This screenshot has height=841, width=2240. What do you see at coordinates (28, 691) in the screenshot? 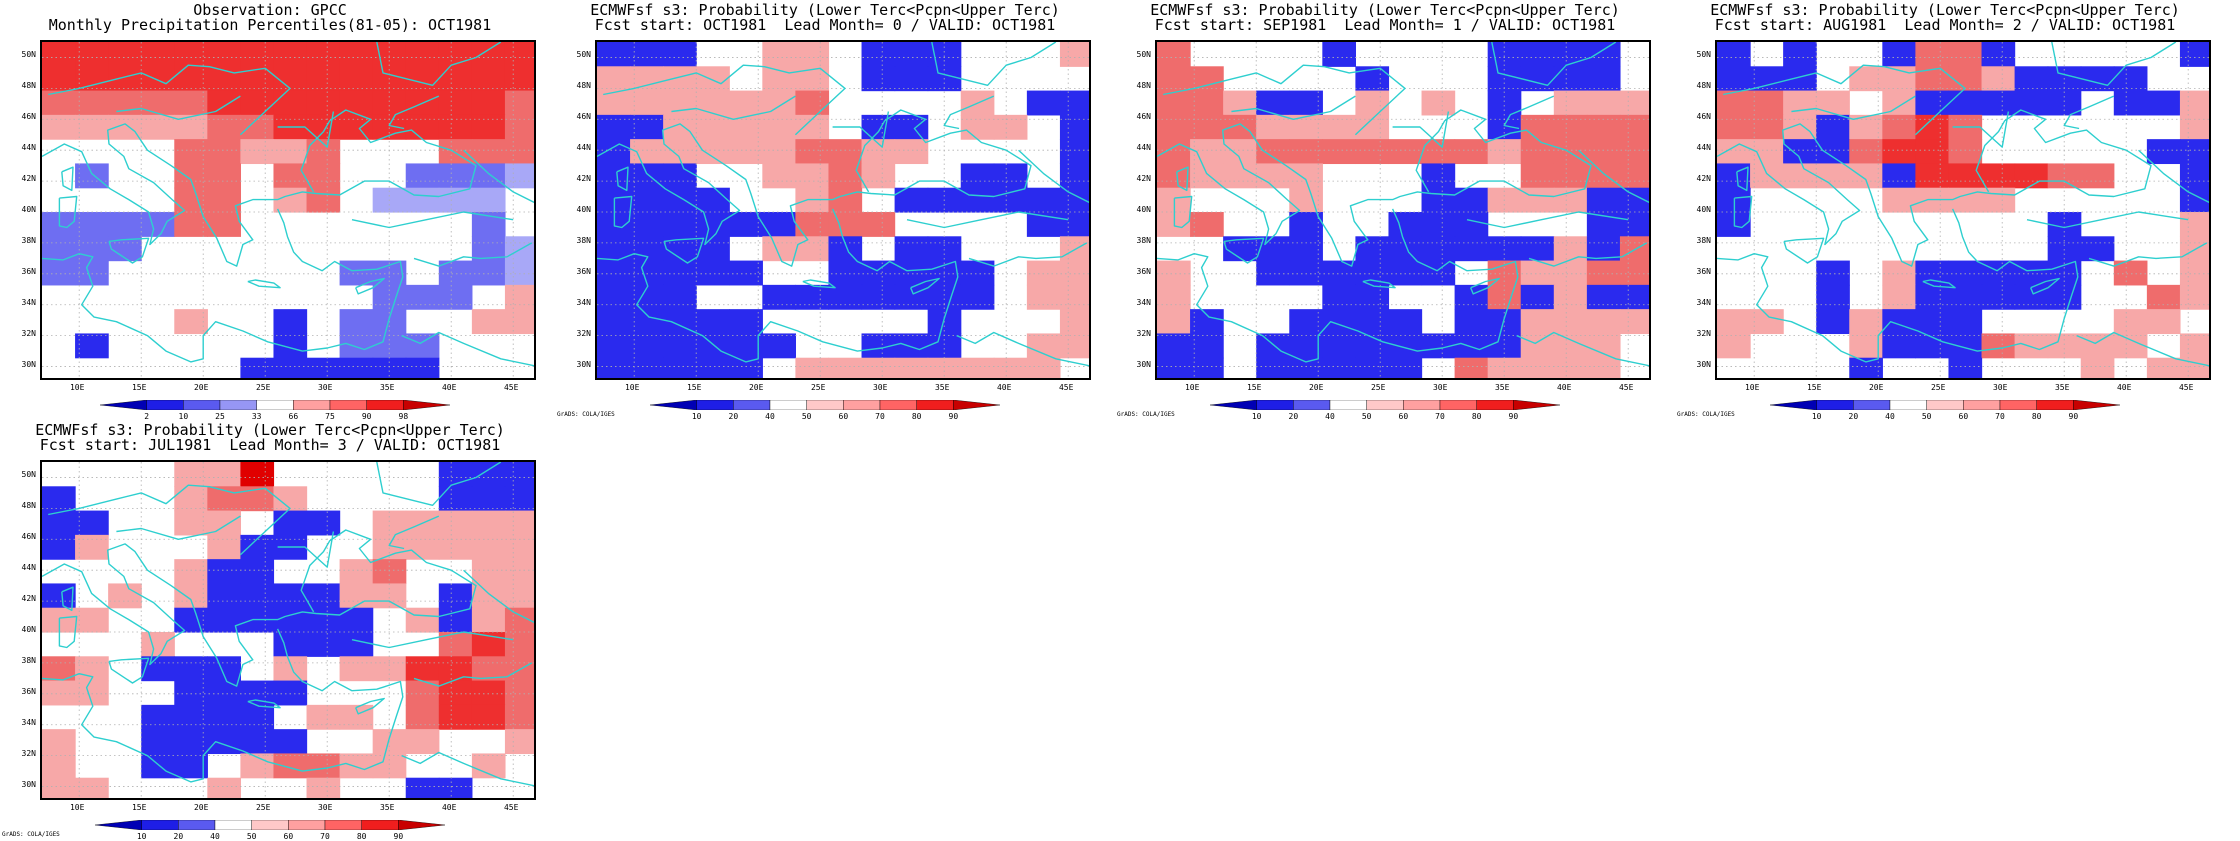
I see `lat-label: 36N` at bounding box center [28, 691].